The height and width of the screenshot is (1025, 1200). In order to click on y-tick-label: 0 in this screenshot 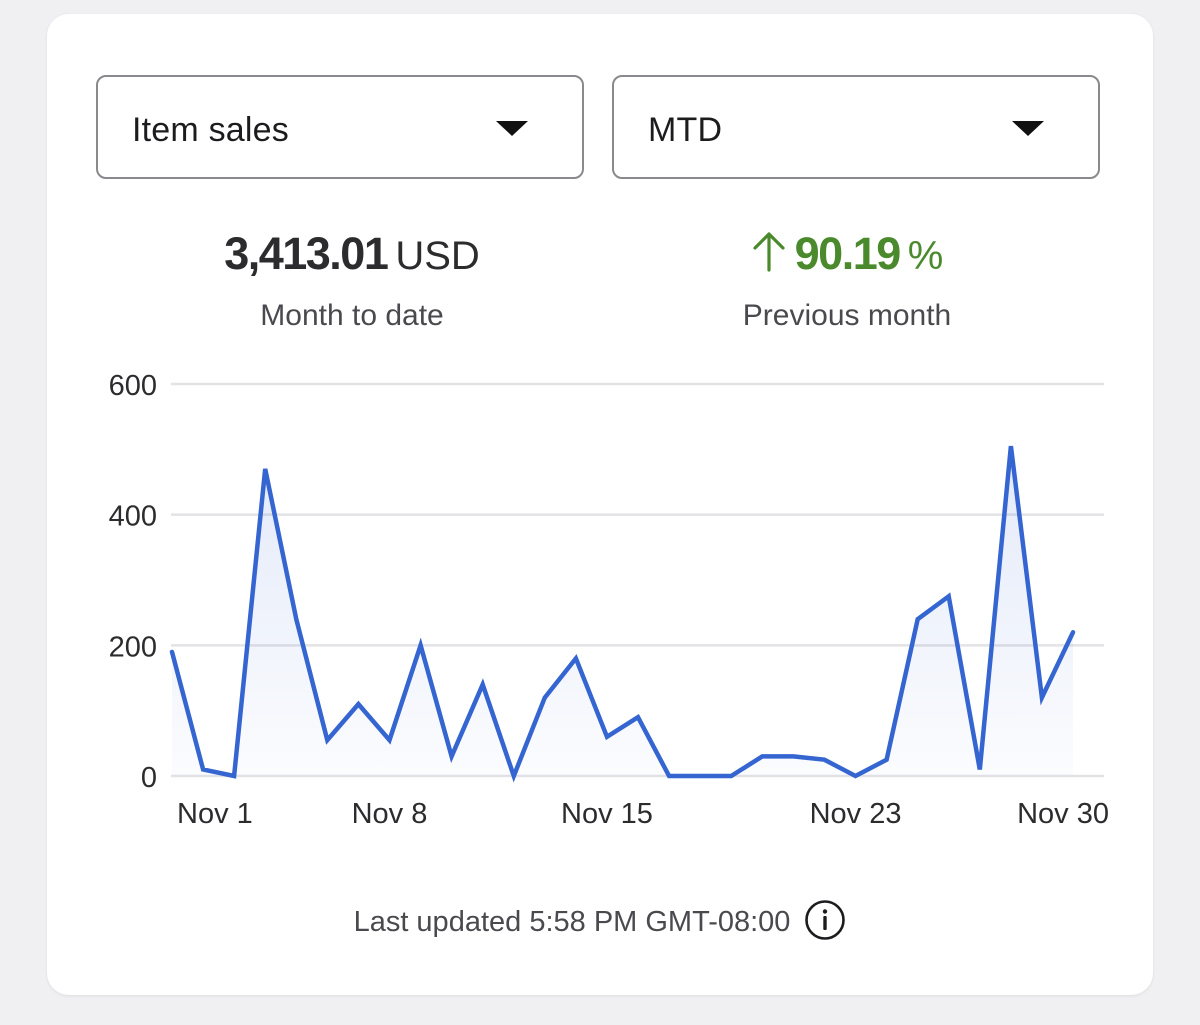, I will do `click(149, 778)`.